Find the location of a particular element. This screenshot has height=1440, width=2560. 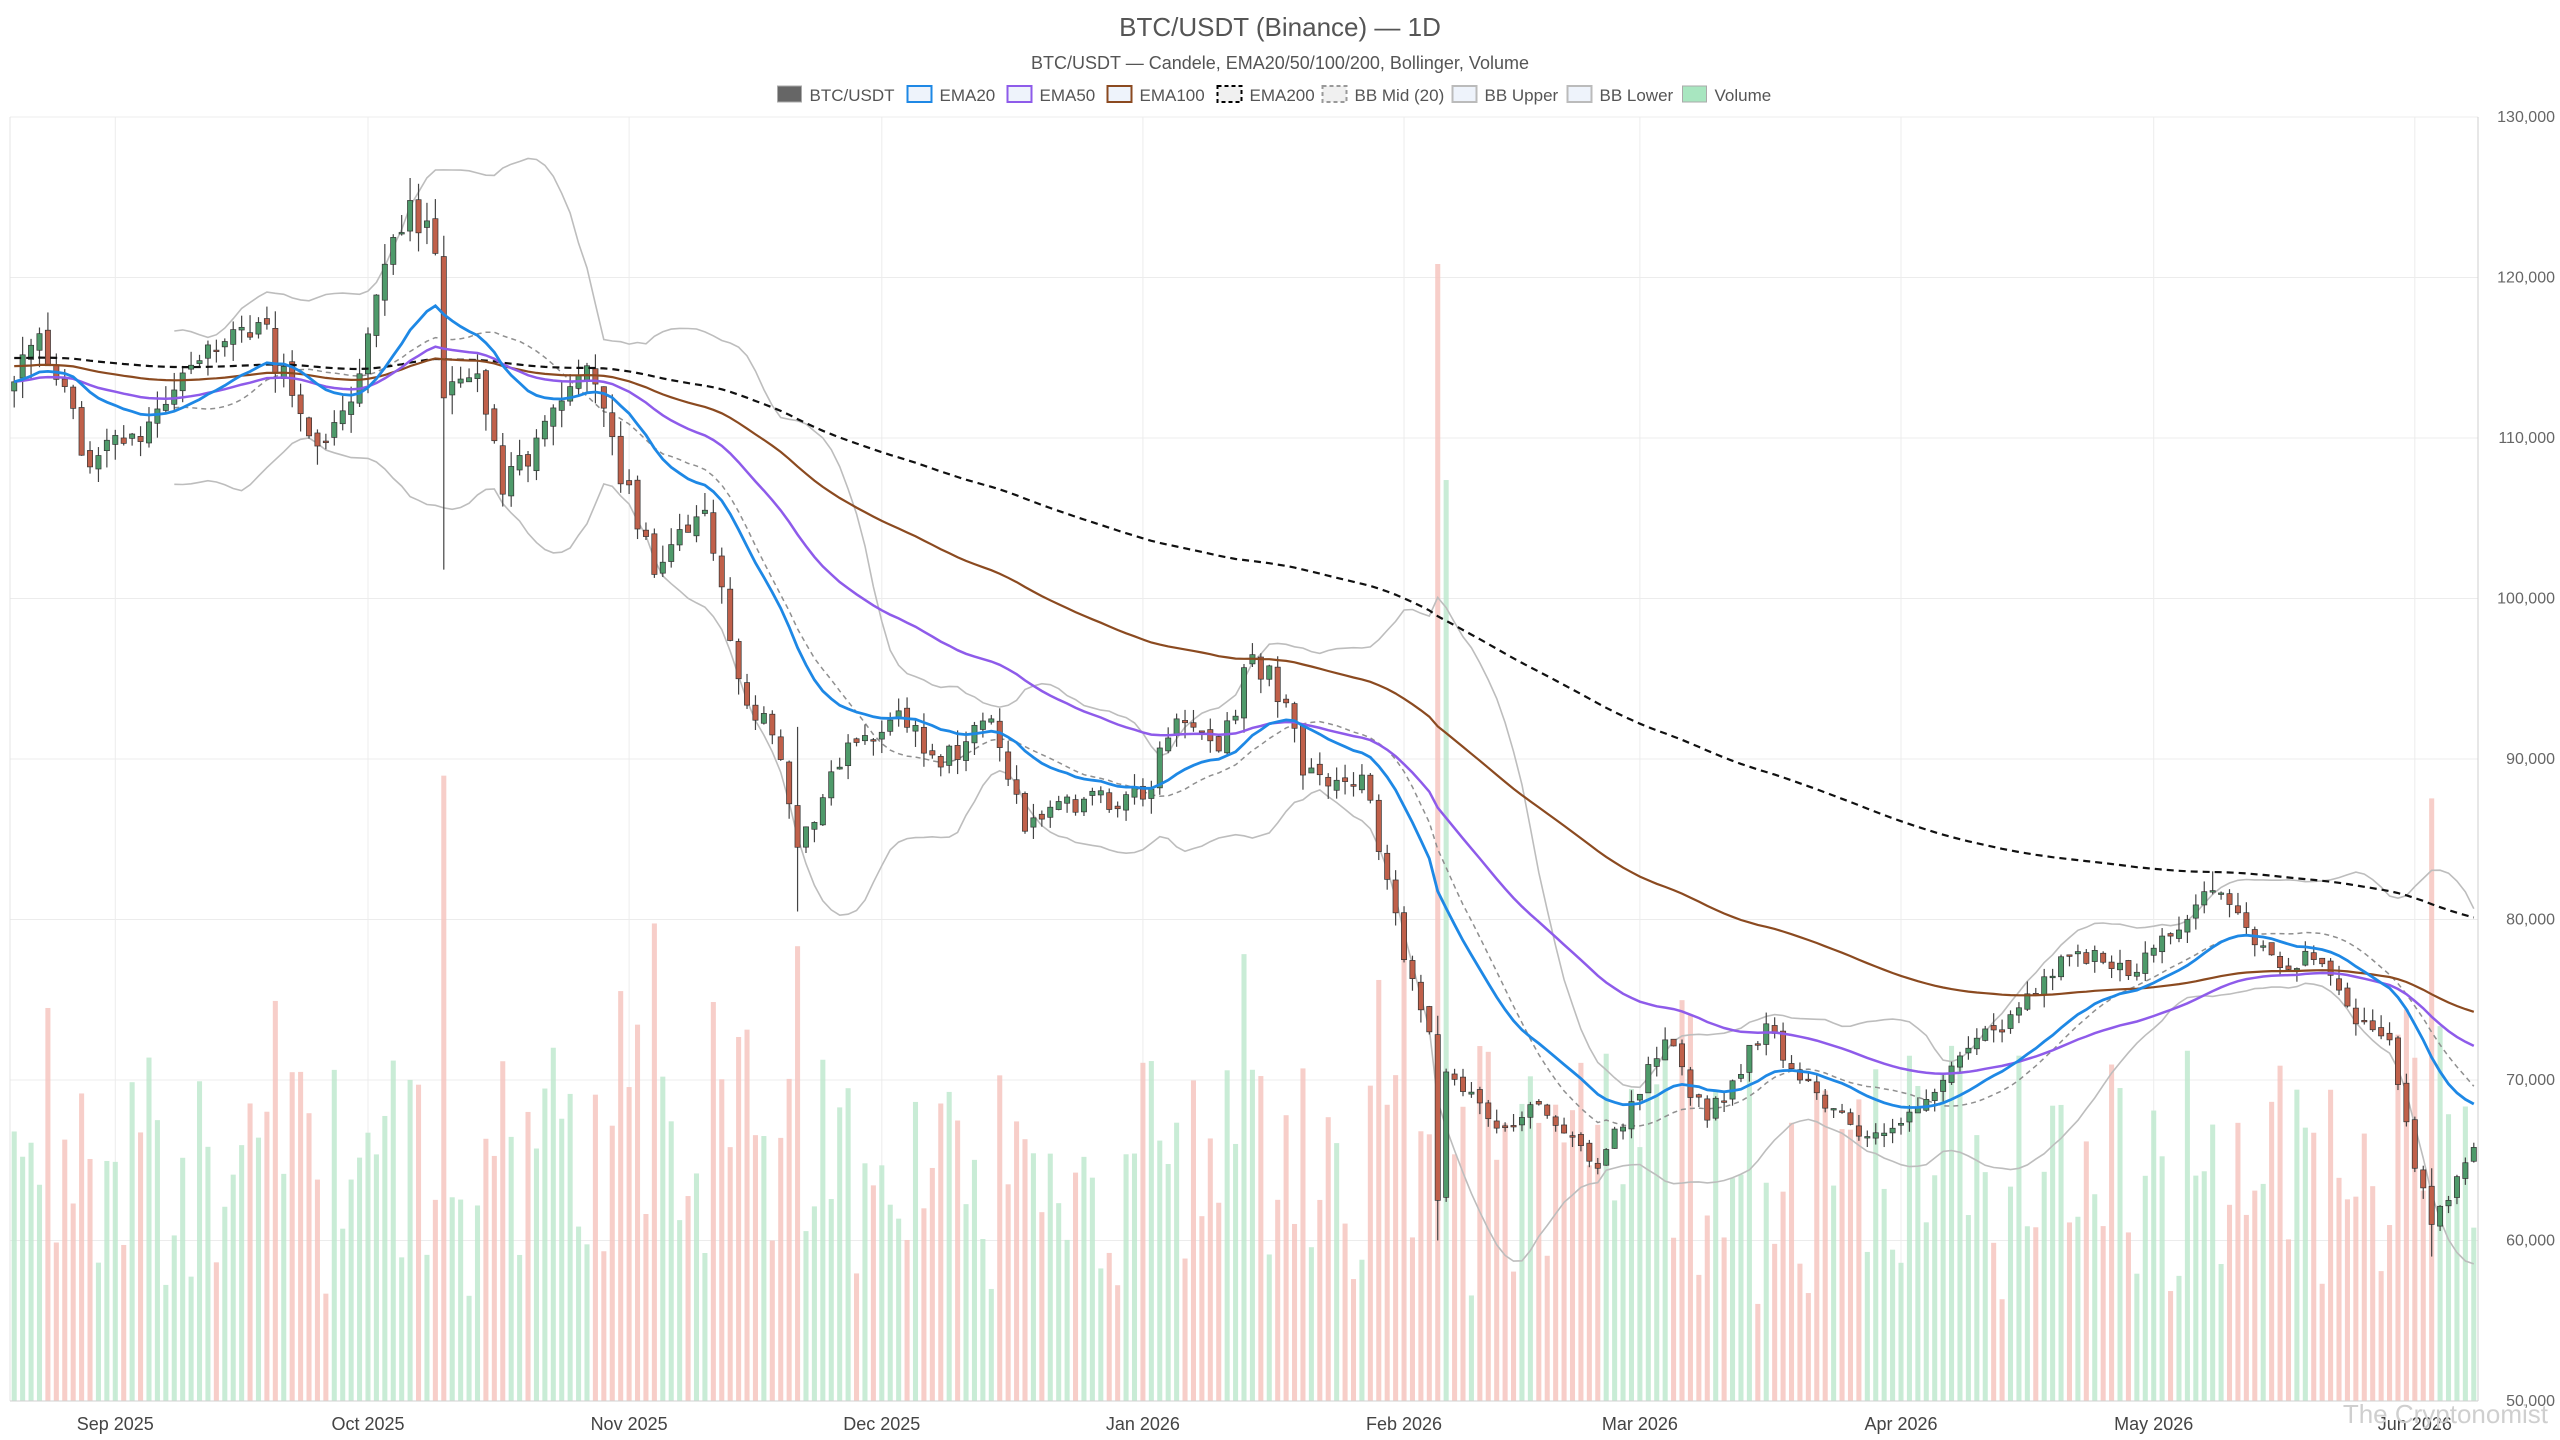

y-tick-label: 130,000 is located at coordinates (2526, 117).